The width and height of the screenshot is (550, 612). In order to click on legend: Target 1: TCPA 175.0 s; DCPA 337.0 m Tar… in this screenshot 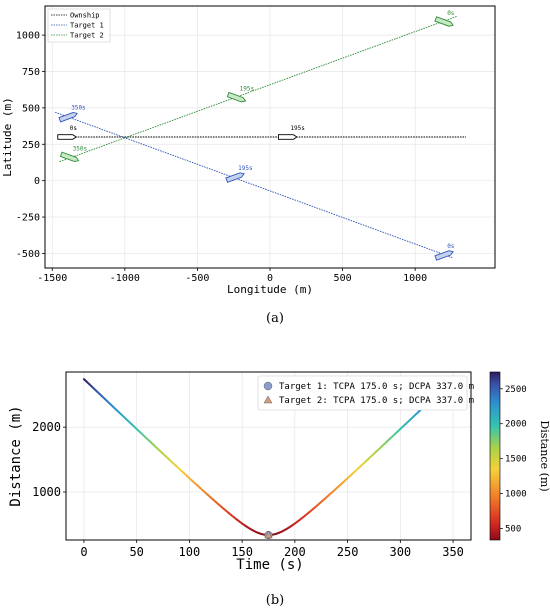, I will do `click(365, 393)`.